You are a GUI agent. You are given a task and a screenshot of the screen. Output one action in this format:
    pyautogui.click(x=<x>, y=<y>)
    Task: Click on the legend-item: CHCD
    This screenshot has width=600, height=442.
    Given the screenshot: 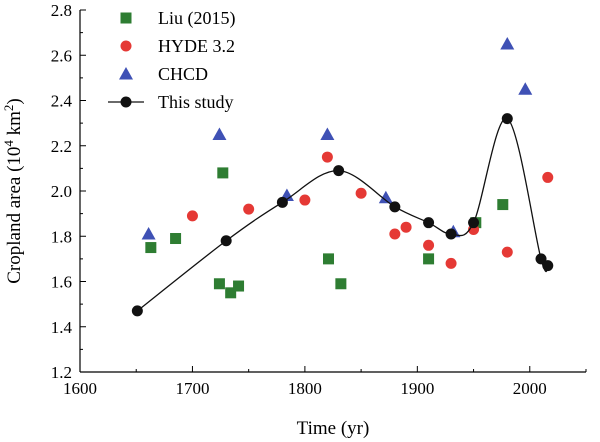 What is the action you would take?
    pyautogui.click(x=163, y=74)
    